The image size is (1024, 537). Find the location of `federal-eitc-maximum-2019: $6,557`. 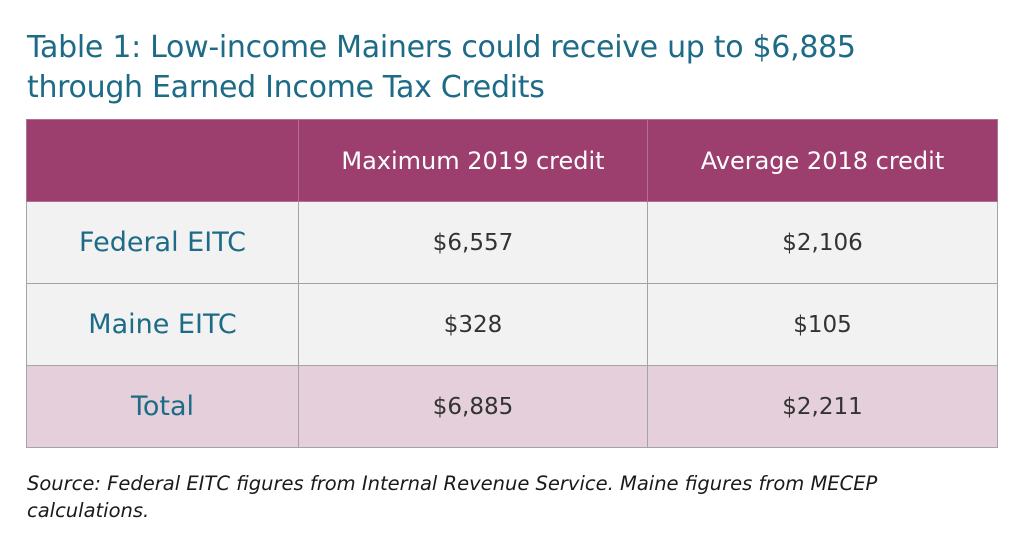

federal-eitc-maximum-2019: $6,557 is located at coordinates (473, 242).